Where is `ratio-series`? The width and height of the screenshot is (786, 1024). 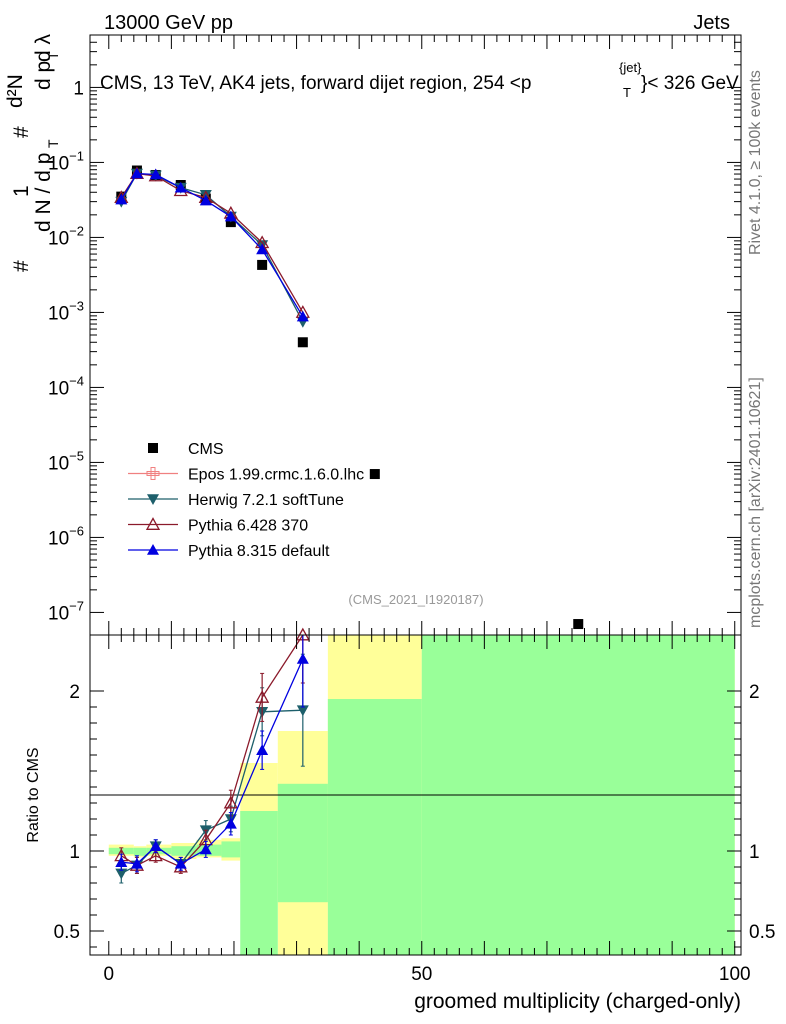 ratio-series is located at coordinates (212, 755).